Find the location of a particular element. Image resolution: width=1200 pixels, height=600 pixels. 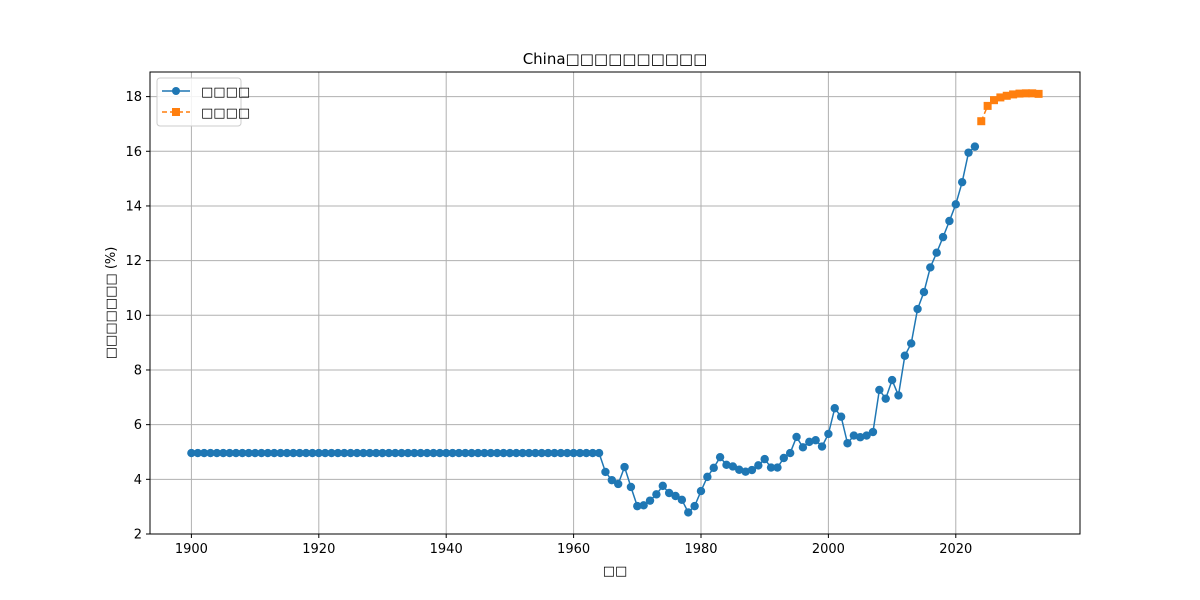

legend-label-observed: □□□□ is located at coordinates (225, 92).